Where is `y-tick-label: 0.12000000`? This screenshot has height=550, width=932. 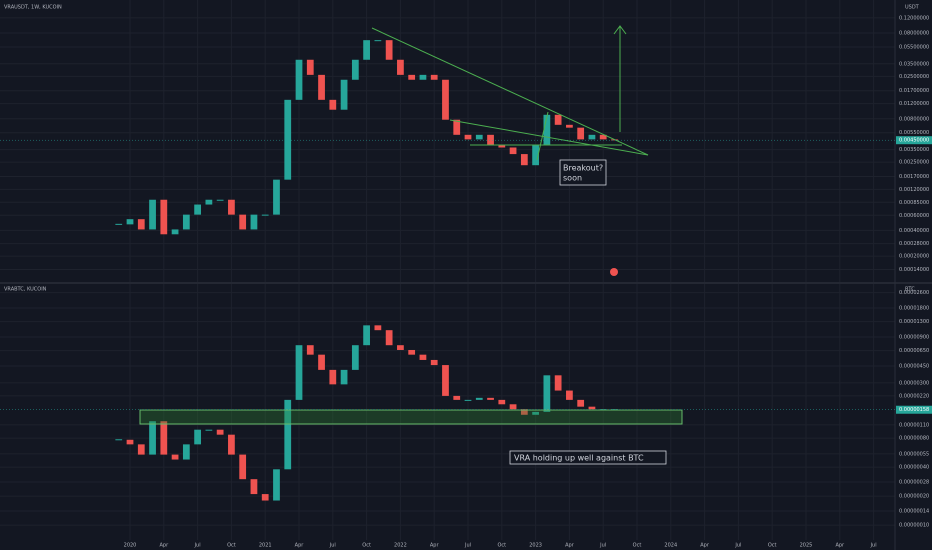
y-tick-label: 0.12000000 is located at coordinates (914, 18).